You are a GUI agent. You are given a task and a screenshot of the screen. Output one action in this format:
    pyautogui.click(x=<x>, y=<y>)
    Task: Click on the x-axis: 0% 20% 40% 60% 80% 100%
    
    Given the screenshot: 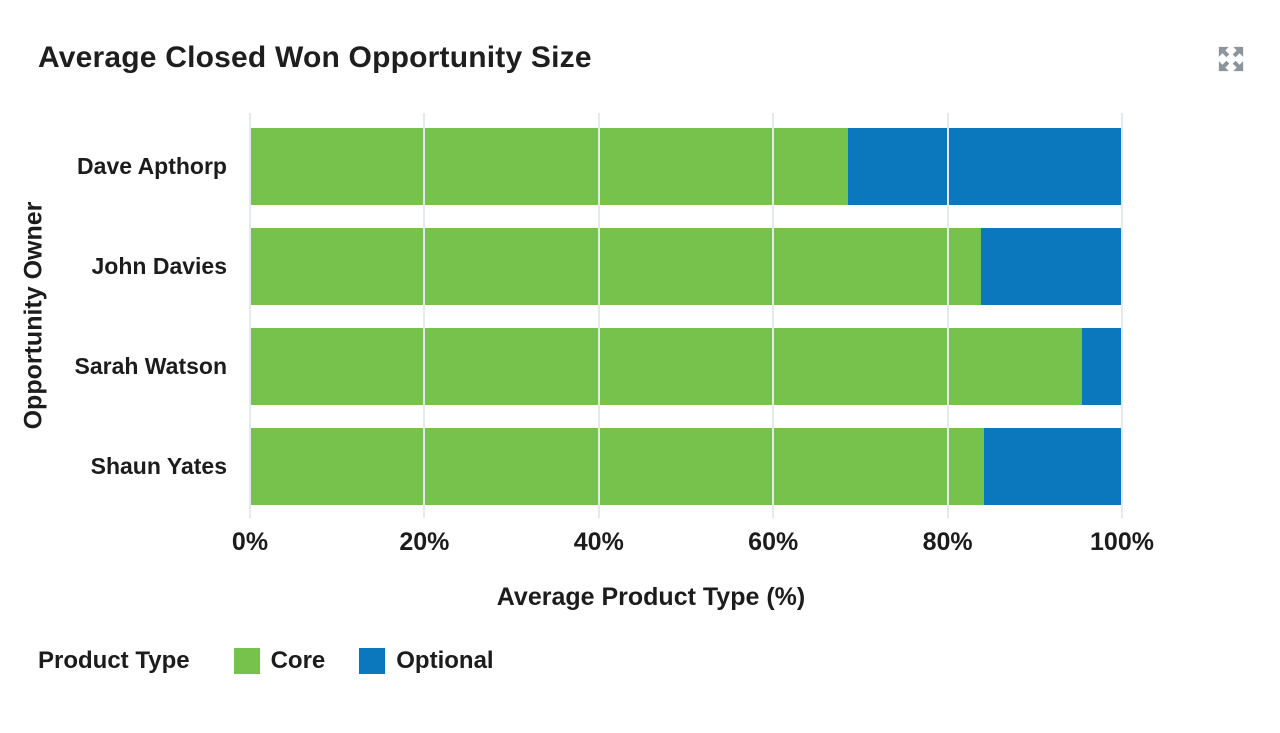 What is the action you would take?
    pyautogui.click(x=693, y=544)
    